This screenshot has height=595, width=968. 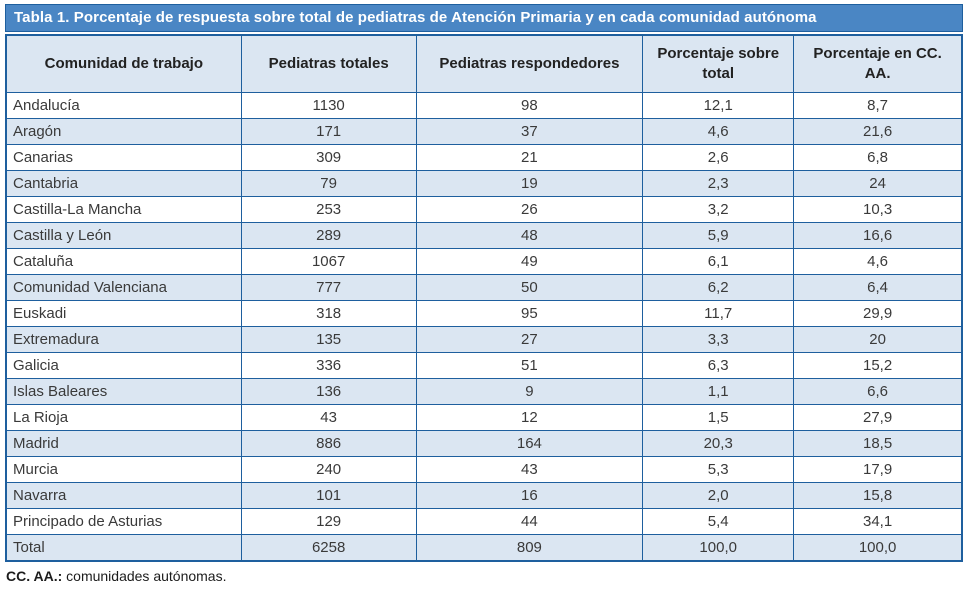 I want to click on footnote-abbreviation: CC. AA.:, so click(x=34, y=576).